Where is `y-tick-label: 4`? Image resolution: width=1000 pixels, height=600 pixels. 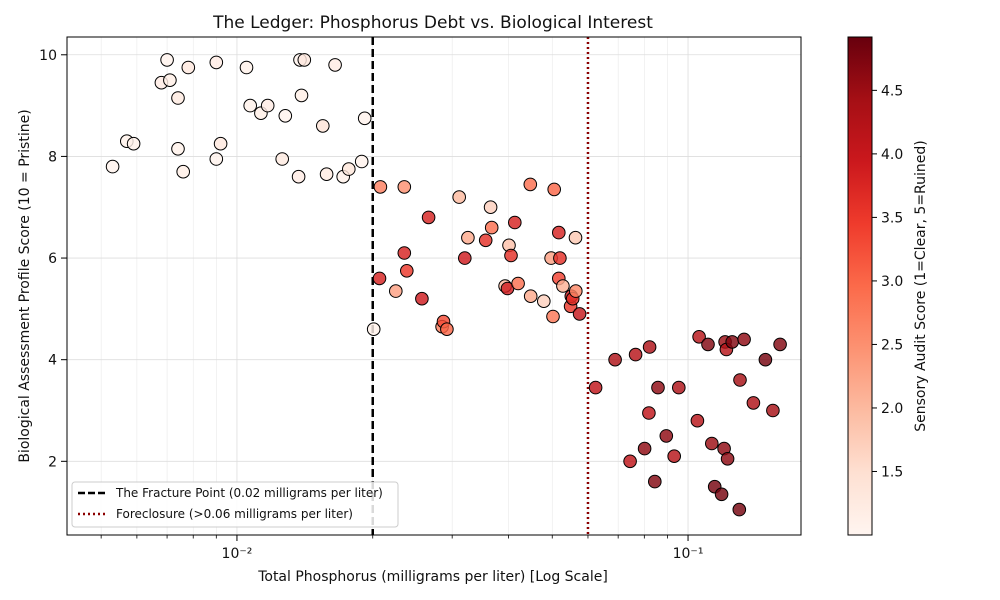 y-tick-label: 4 is located at coordinates (52, 361).